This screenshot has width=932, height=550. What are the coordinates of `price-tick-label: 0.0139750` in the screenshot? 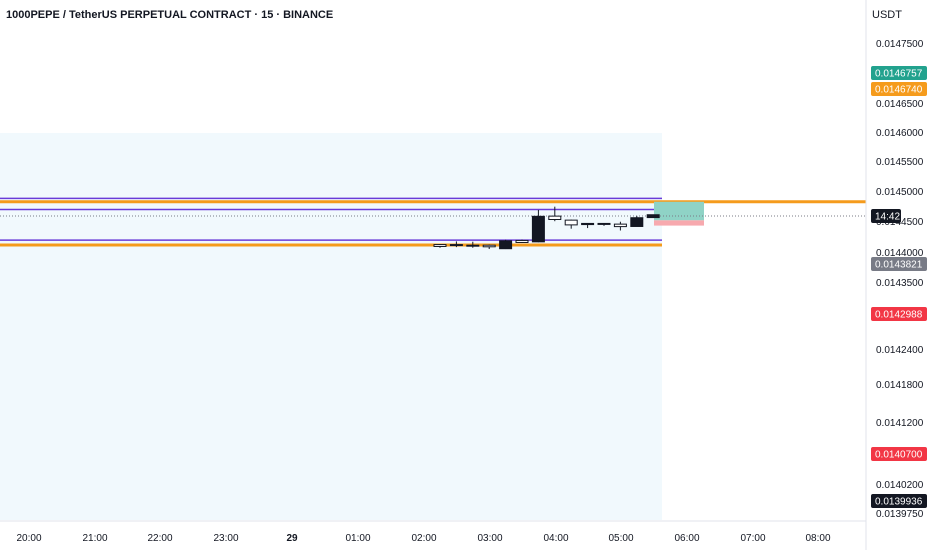 It's located at (900, 514).